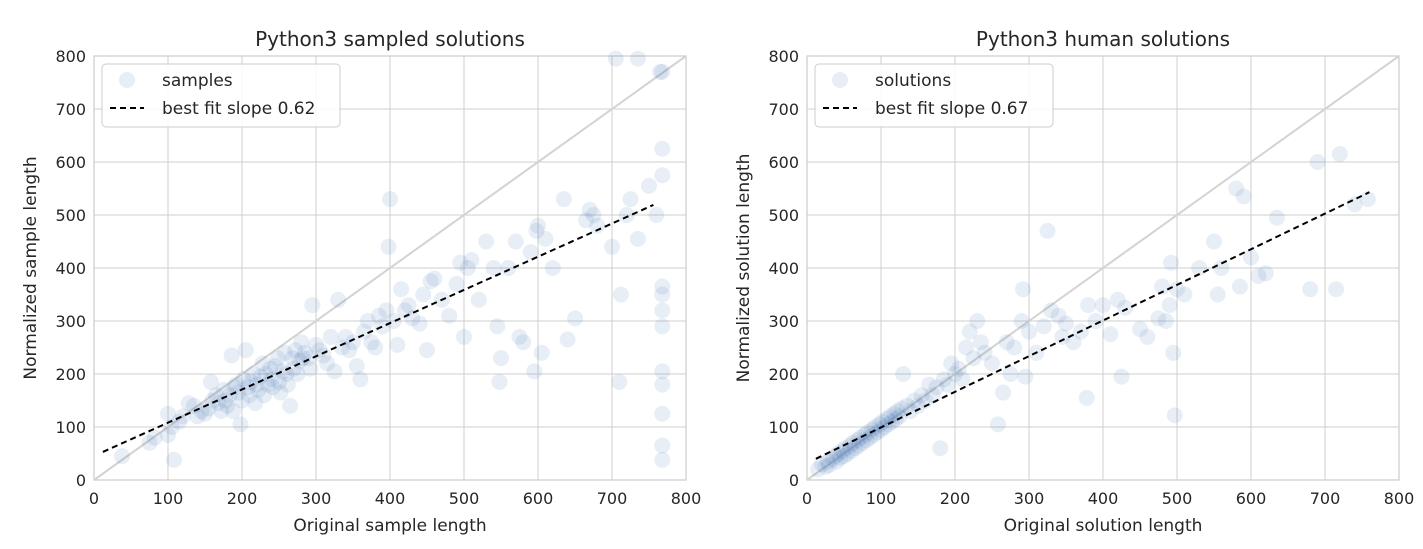  I want to click on y-axis-label: Normalized sample length, so click(31, 267).